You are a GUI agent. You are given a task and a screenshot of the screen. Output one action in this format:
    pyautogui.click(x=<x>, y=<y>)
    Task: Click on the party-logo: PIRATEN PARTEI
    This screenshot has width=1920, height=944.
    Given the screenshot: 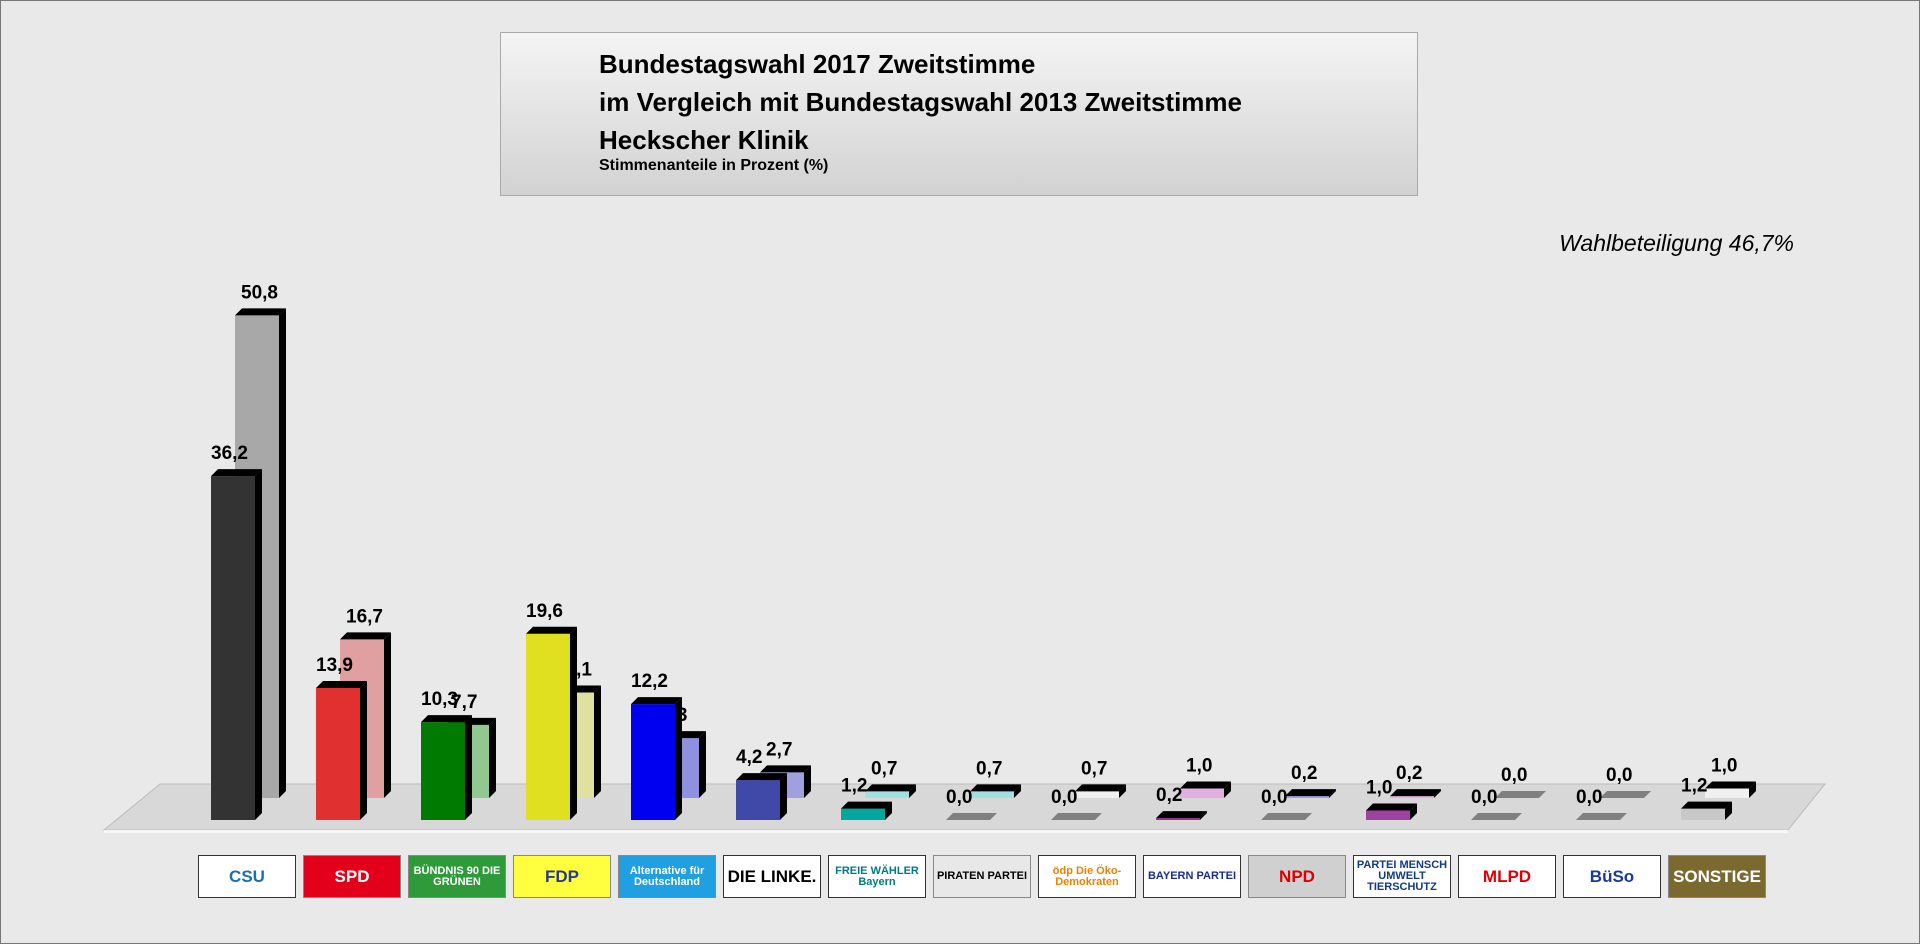 What is the action you would take?
    pyautogui.click(x=982, y=876)
    